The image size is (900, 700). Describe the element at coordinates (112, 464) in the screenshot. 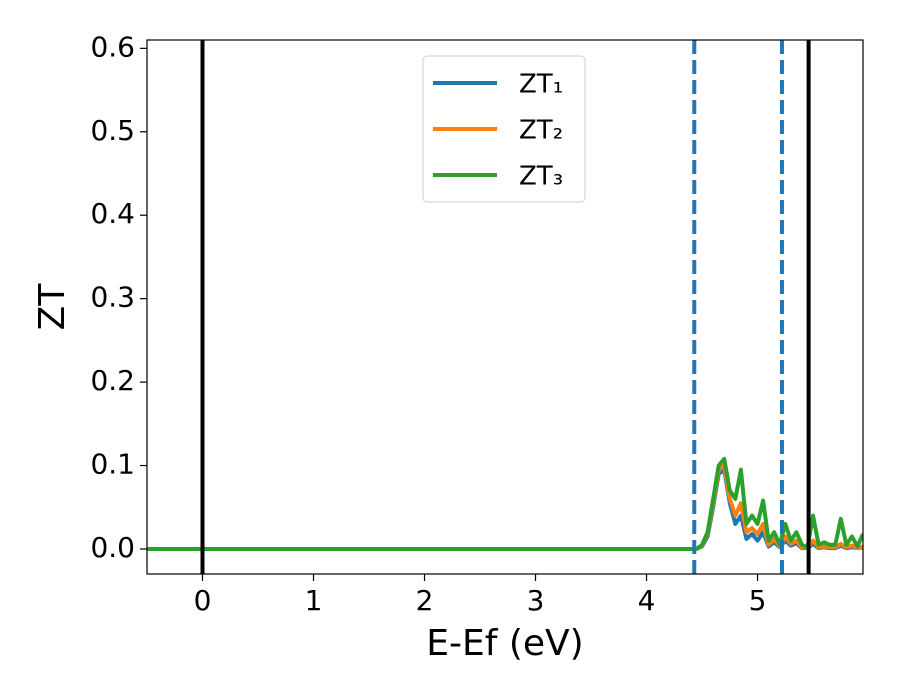

I see `y-tick-label: 0.1` at that location.